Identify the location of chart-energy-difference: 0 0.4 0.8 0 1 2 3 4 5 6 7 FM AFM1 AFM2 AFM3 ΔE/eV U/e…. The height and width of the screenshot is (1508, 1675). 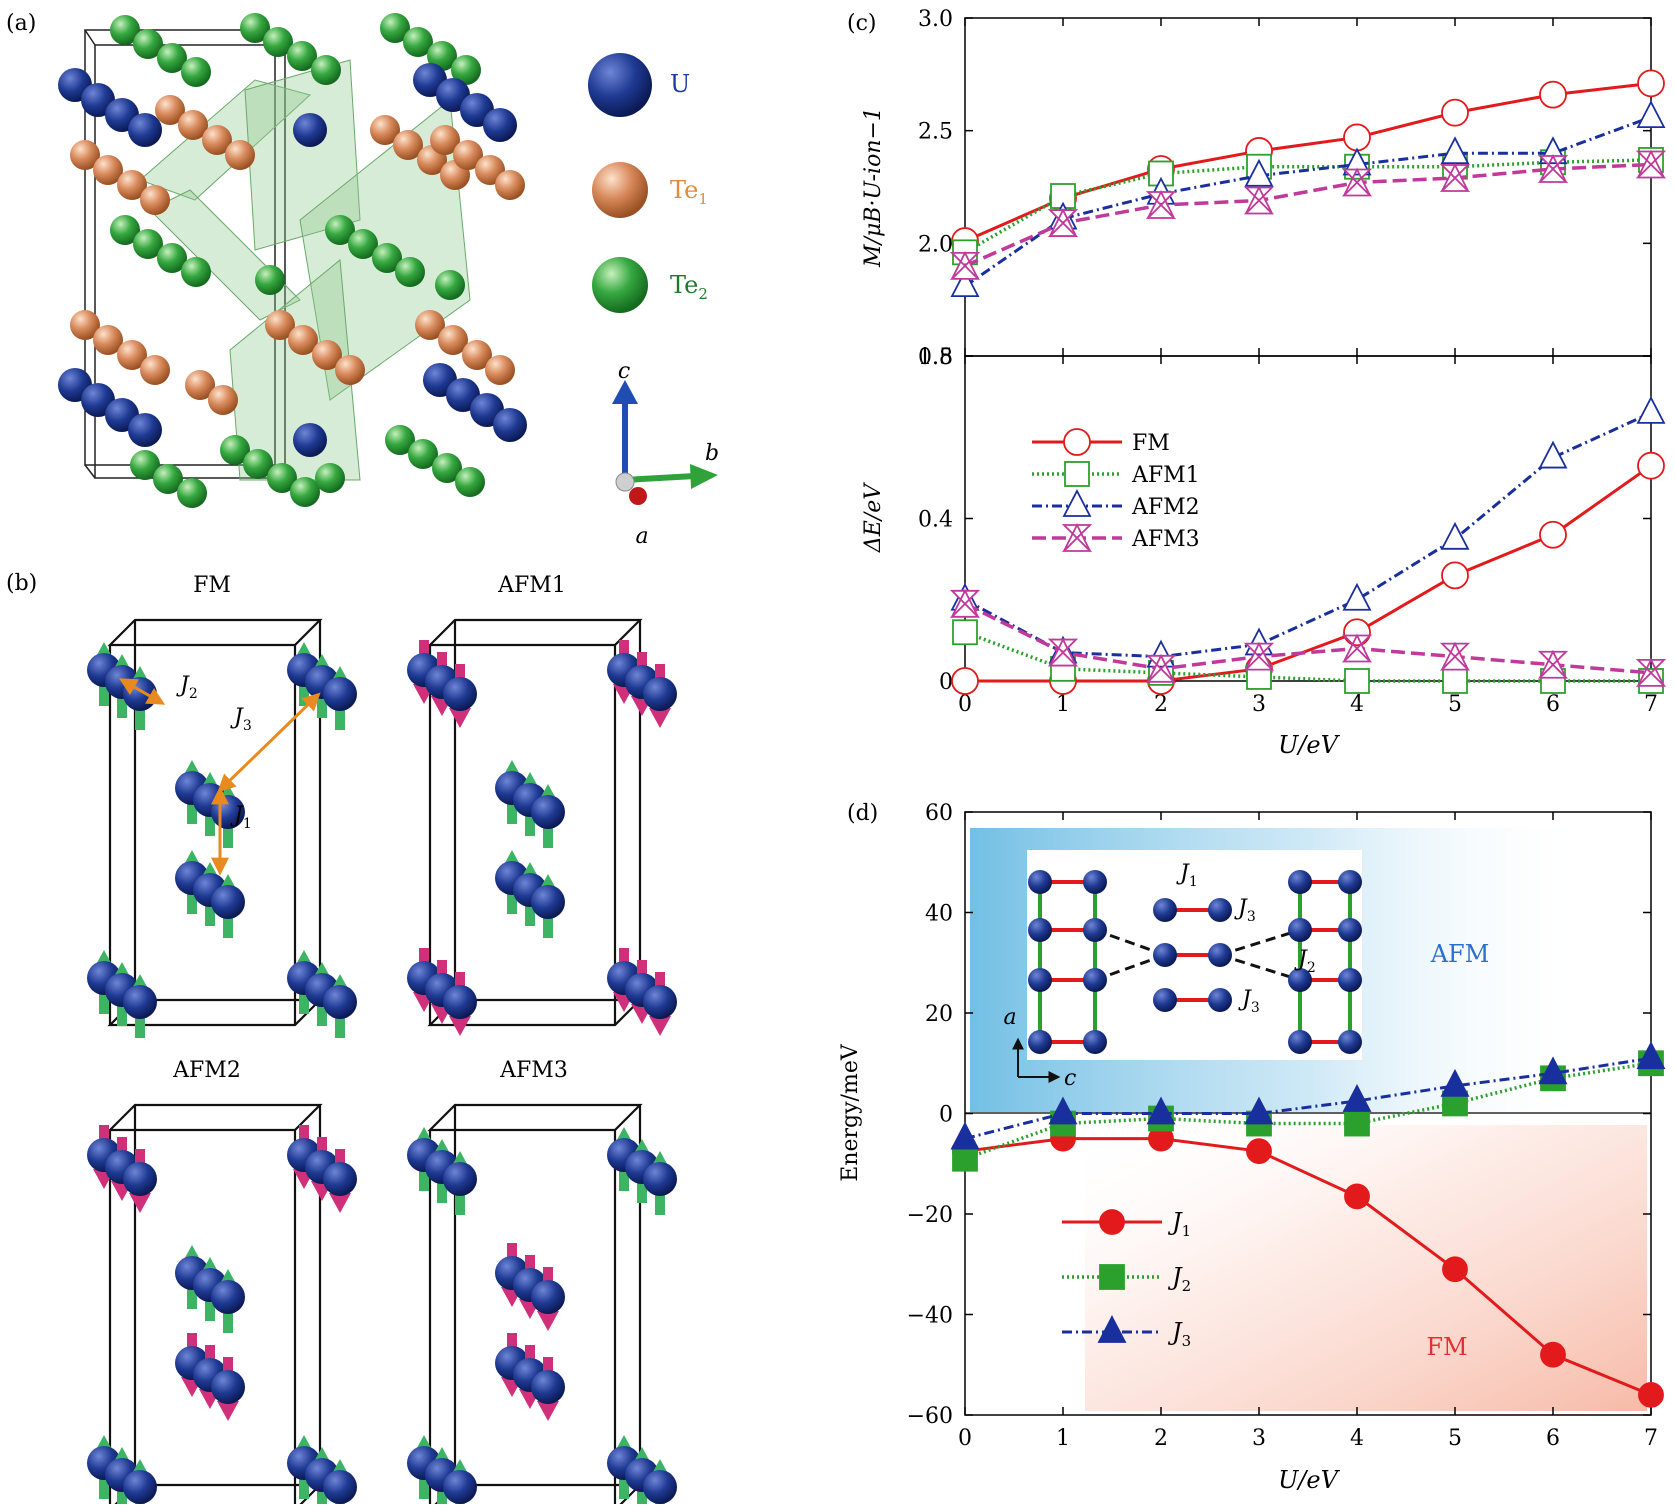
(1264, 552).